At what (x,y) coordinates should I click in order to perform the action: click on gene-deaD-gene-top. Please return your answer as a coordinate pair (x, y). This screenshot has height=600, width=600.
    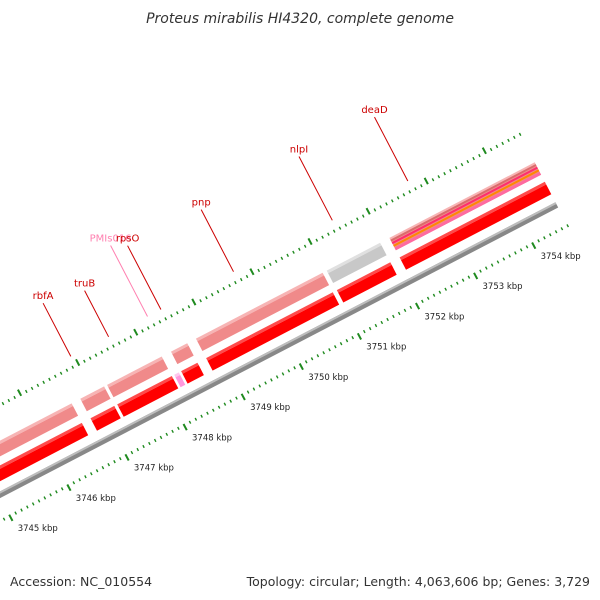
    Looking at the image, I should click on (463, 201).